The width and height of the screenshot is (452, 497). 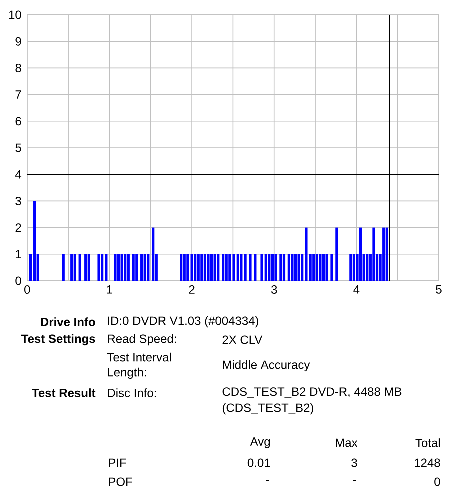 I want to click on text: Avg, so click(x=260, y=443).